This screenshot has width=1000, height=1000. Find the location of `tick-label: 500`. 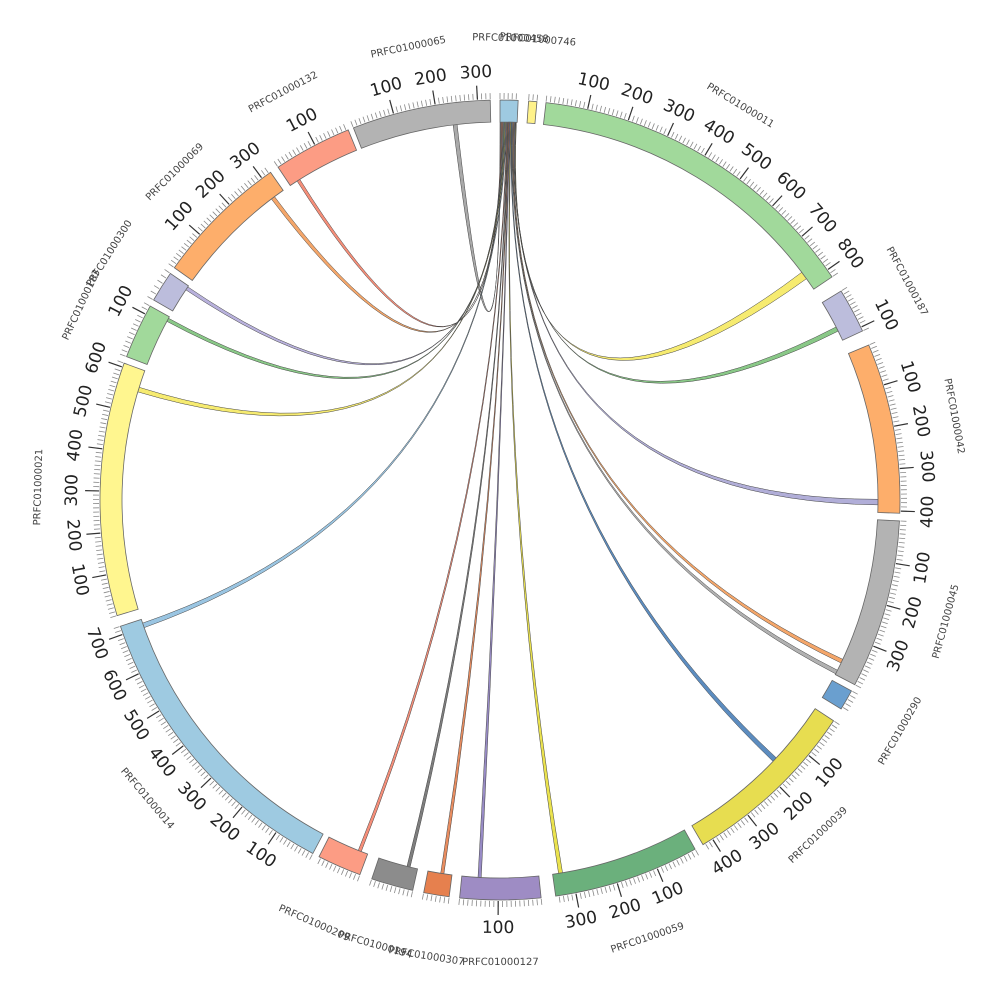

tick-label: 500 is located at coordinates (136, 725).